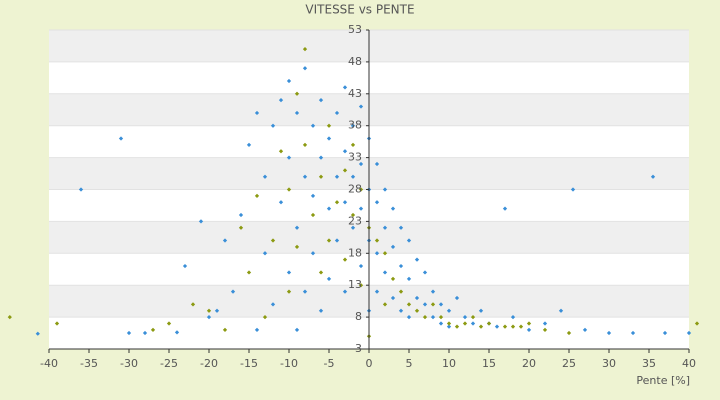 The height and width of the screenshot is (400, 720). What do you see at coordinates (129, 363) in the screenshot?
I see `x-tick-label: -30` at bounding box center [129, 363].